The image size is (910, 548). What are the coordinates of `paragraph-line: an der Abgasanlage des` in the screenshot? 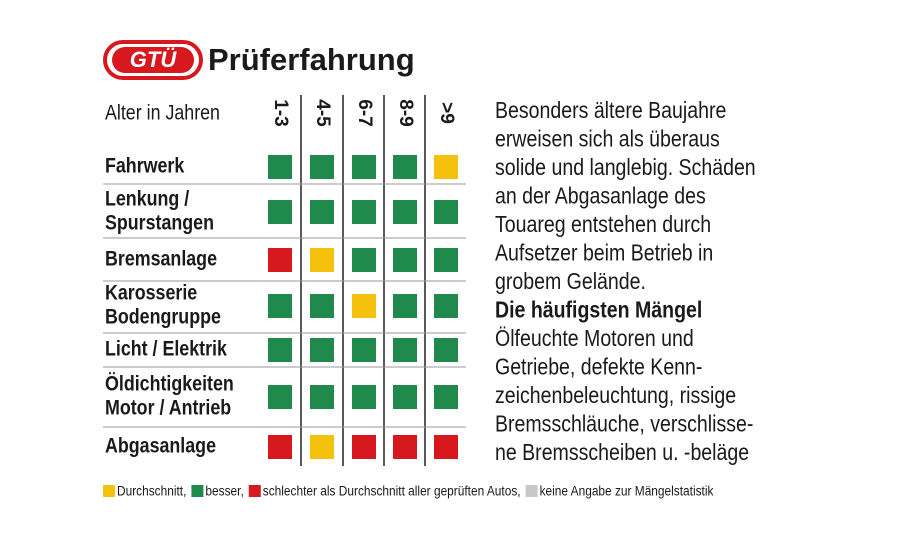 It's located at (600, 196).